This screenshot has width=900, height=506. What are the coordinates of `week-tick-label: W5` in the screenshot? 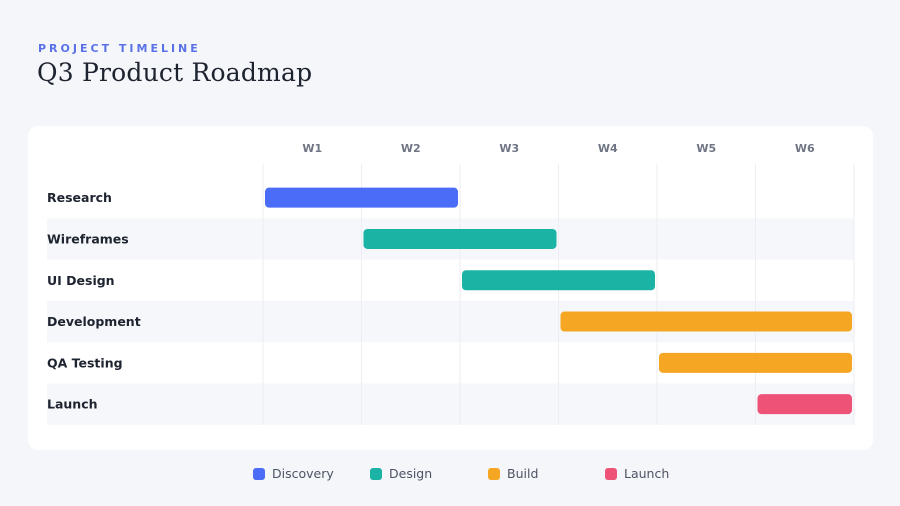 It's located at (706, 148).